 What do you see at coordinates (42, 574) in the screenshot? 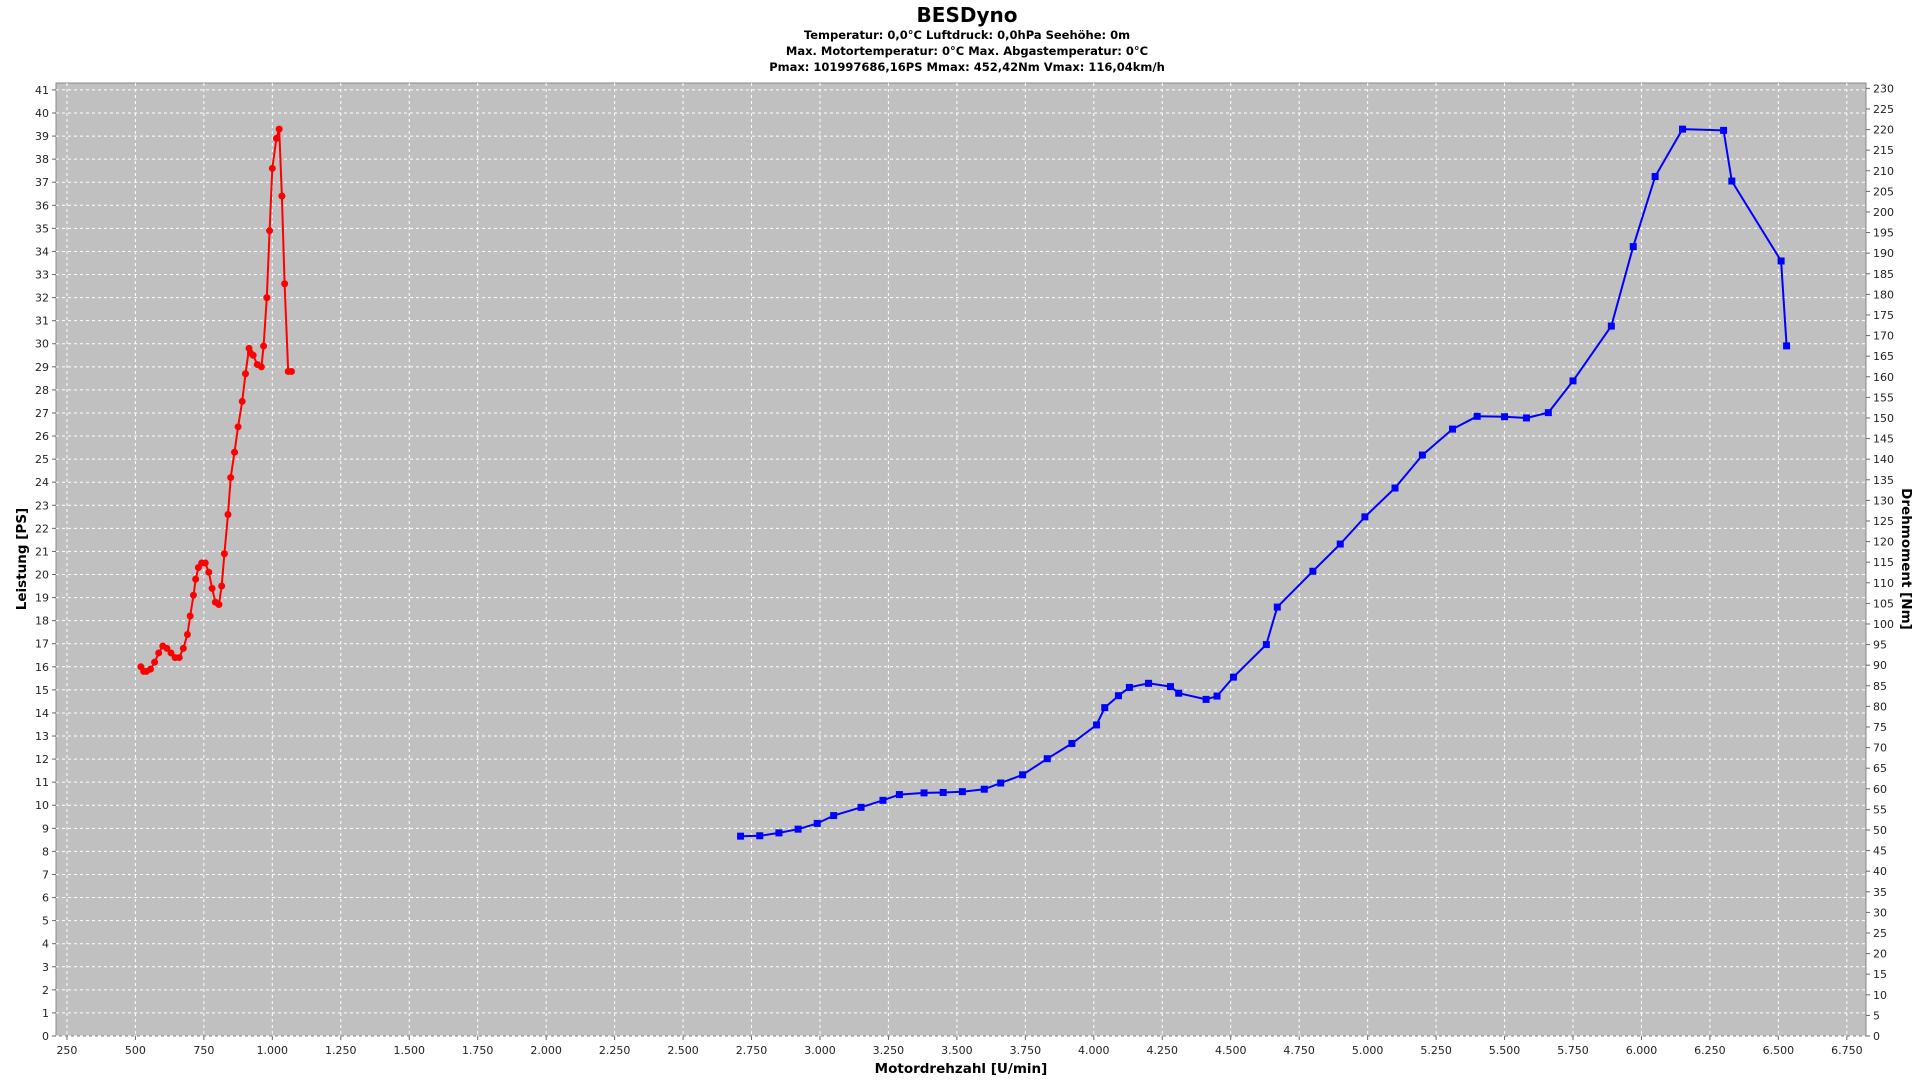
I see `y-tick-label: 20` at bounding box center [42, 574].